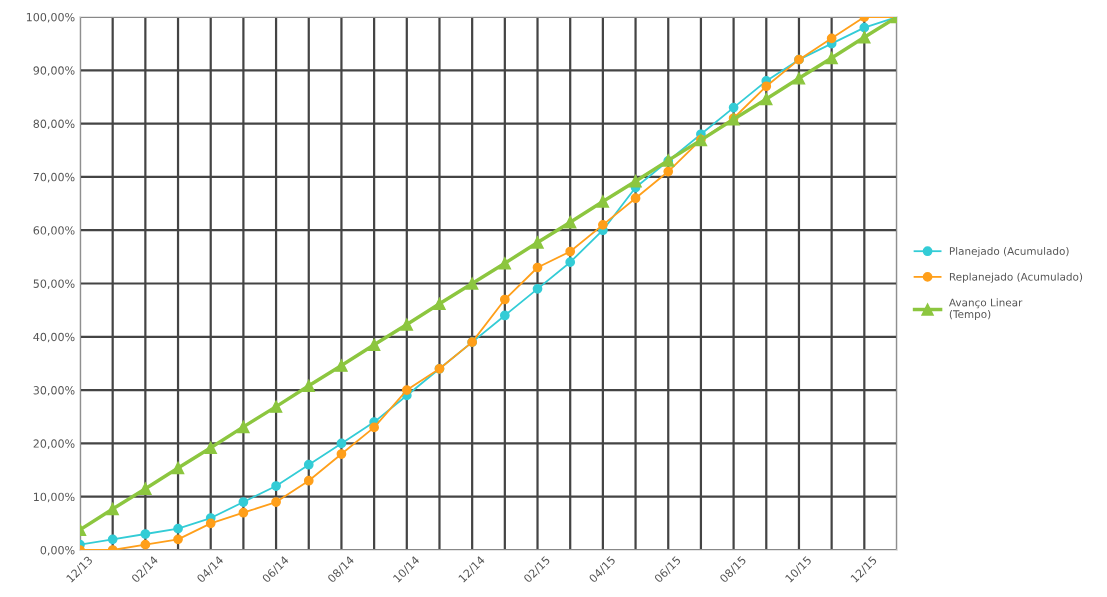  I want to click on legend-label: Avanço Linear (Tempo), so click(986, 309).